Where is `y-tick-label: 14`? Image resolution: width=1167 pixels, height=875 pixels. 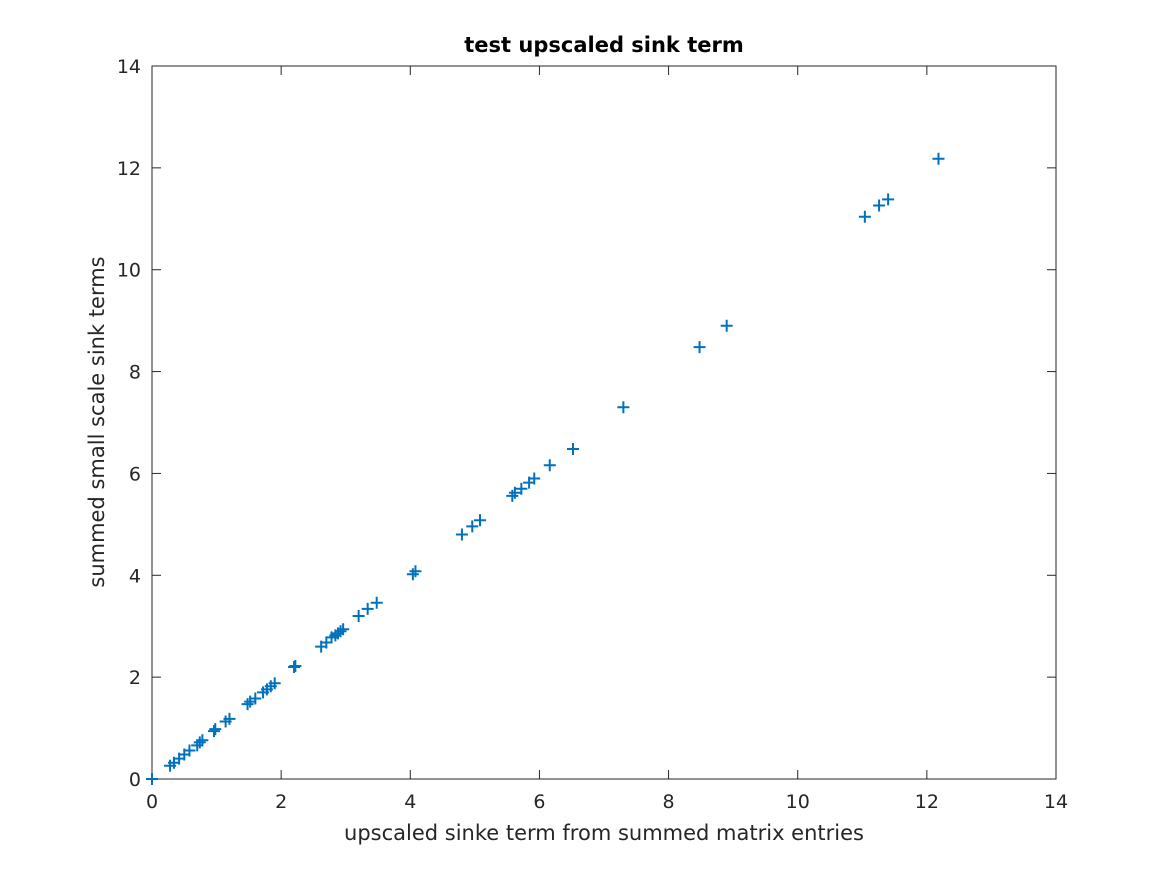 y-tick-label: 14 is located at coordinates (129, 67).